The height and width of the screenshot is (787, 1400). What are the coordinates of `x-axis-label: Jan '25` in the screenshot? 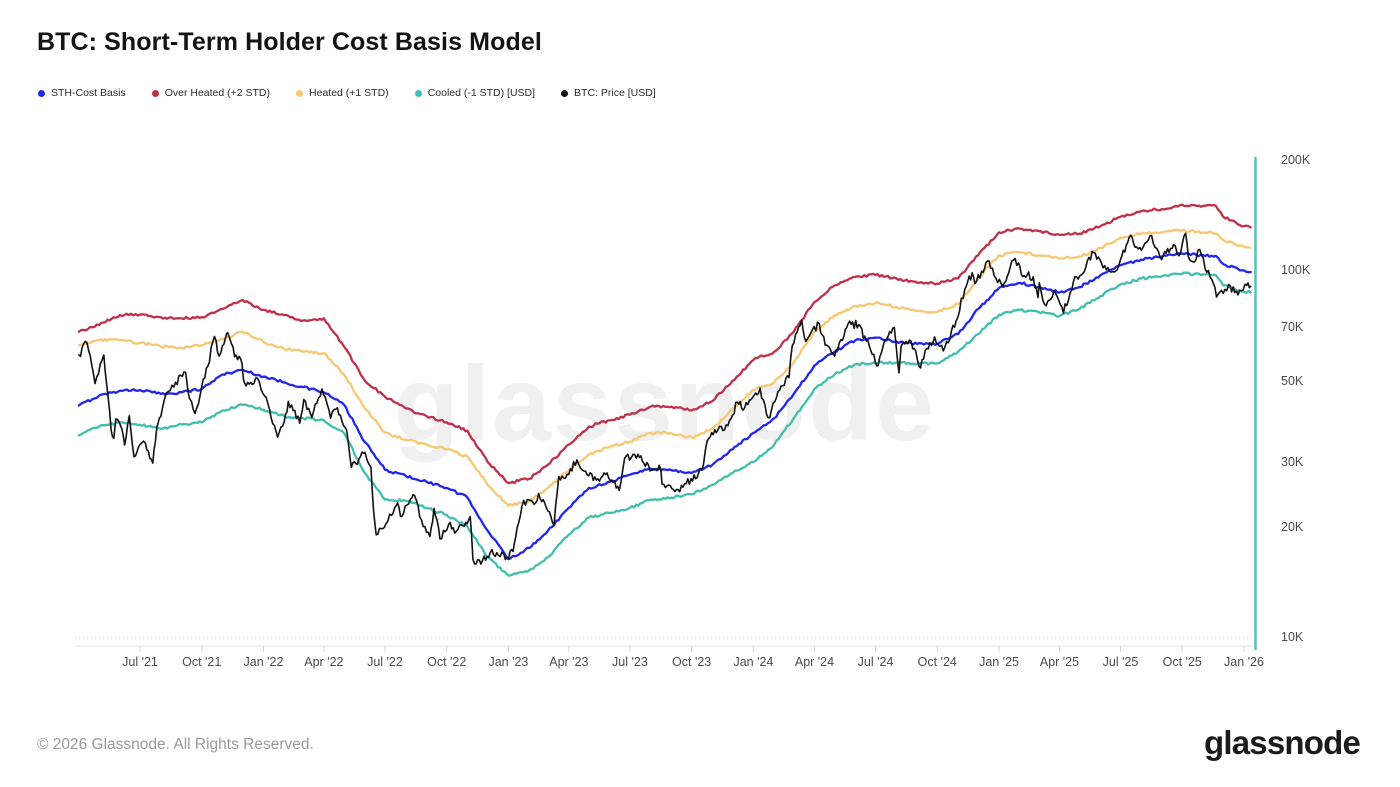 It's located at (999, 662).